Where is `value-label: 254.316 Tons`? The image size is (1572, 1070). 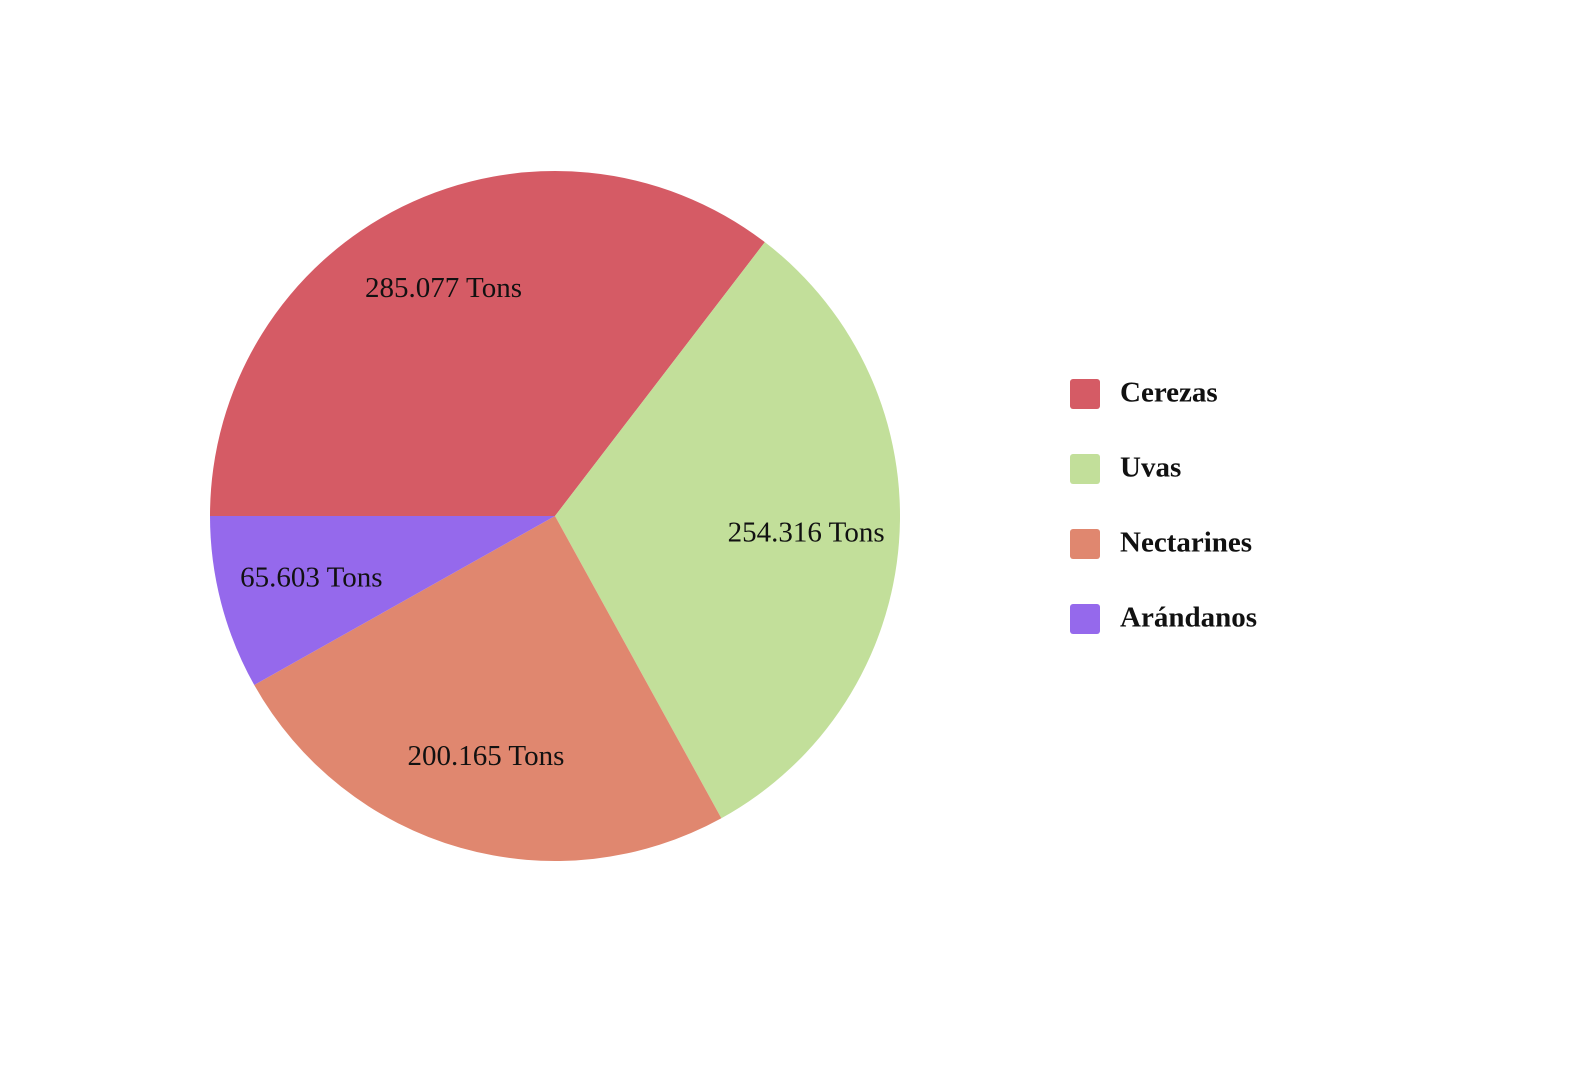
value-label: 254.316 Tons is located at coordinates (806, 533).